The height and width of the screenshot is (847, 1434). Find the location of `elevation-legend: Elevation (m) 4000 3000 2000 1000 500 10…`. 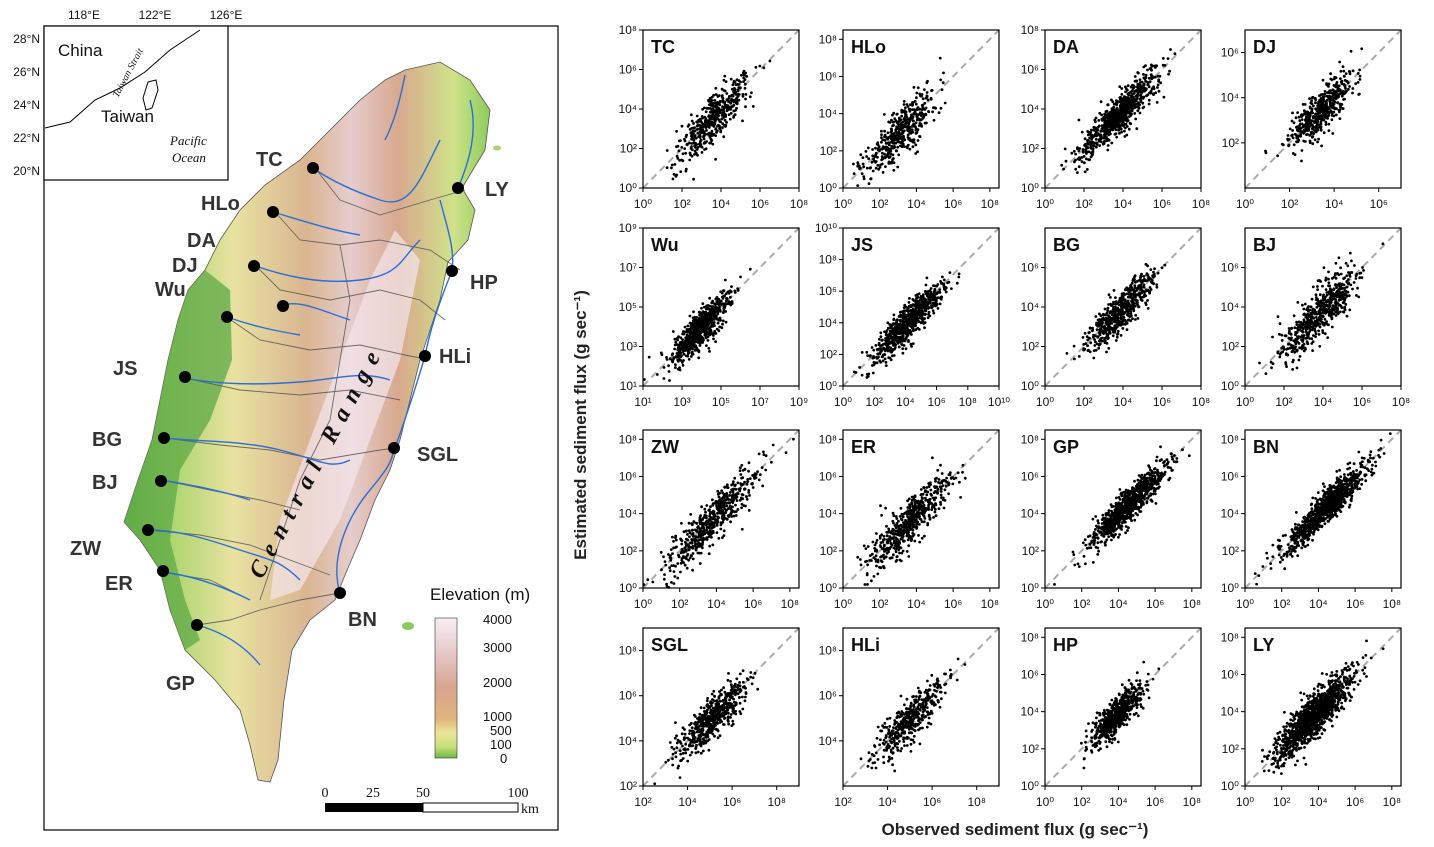

elevation-legend: Elevation (m) 4000 3000 2000 1000 500 10… is located at coordinates (480, 675).